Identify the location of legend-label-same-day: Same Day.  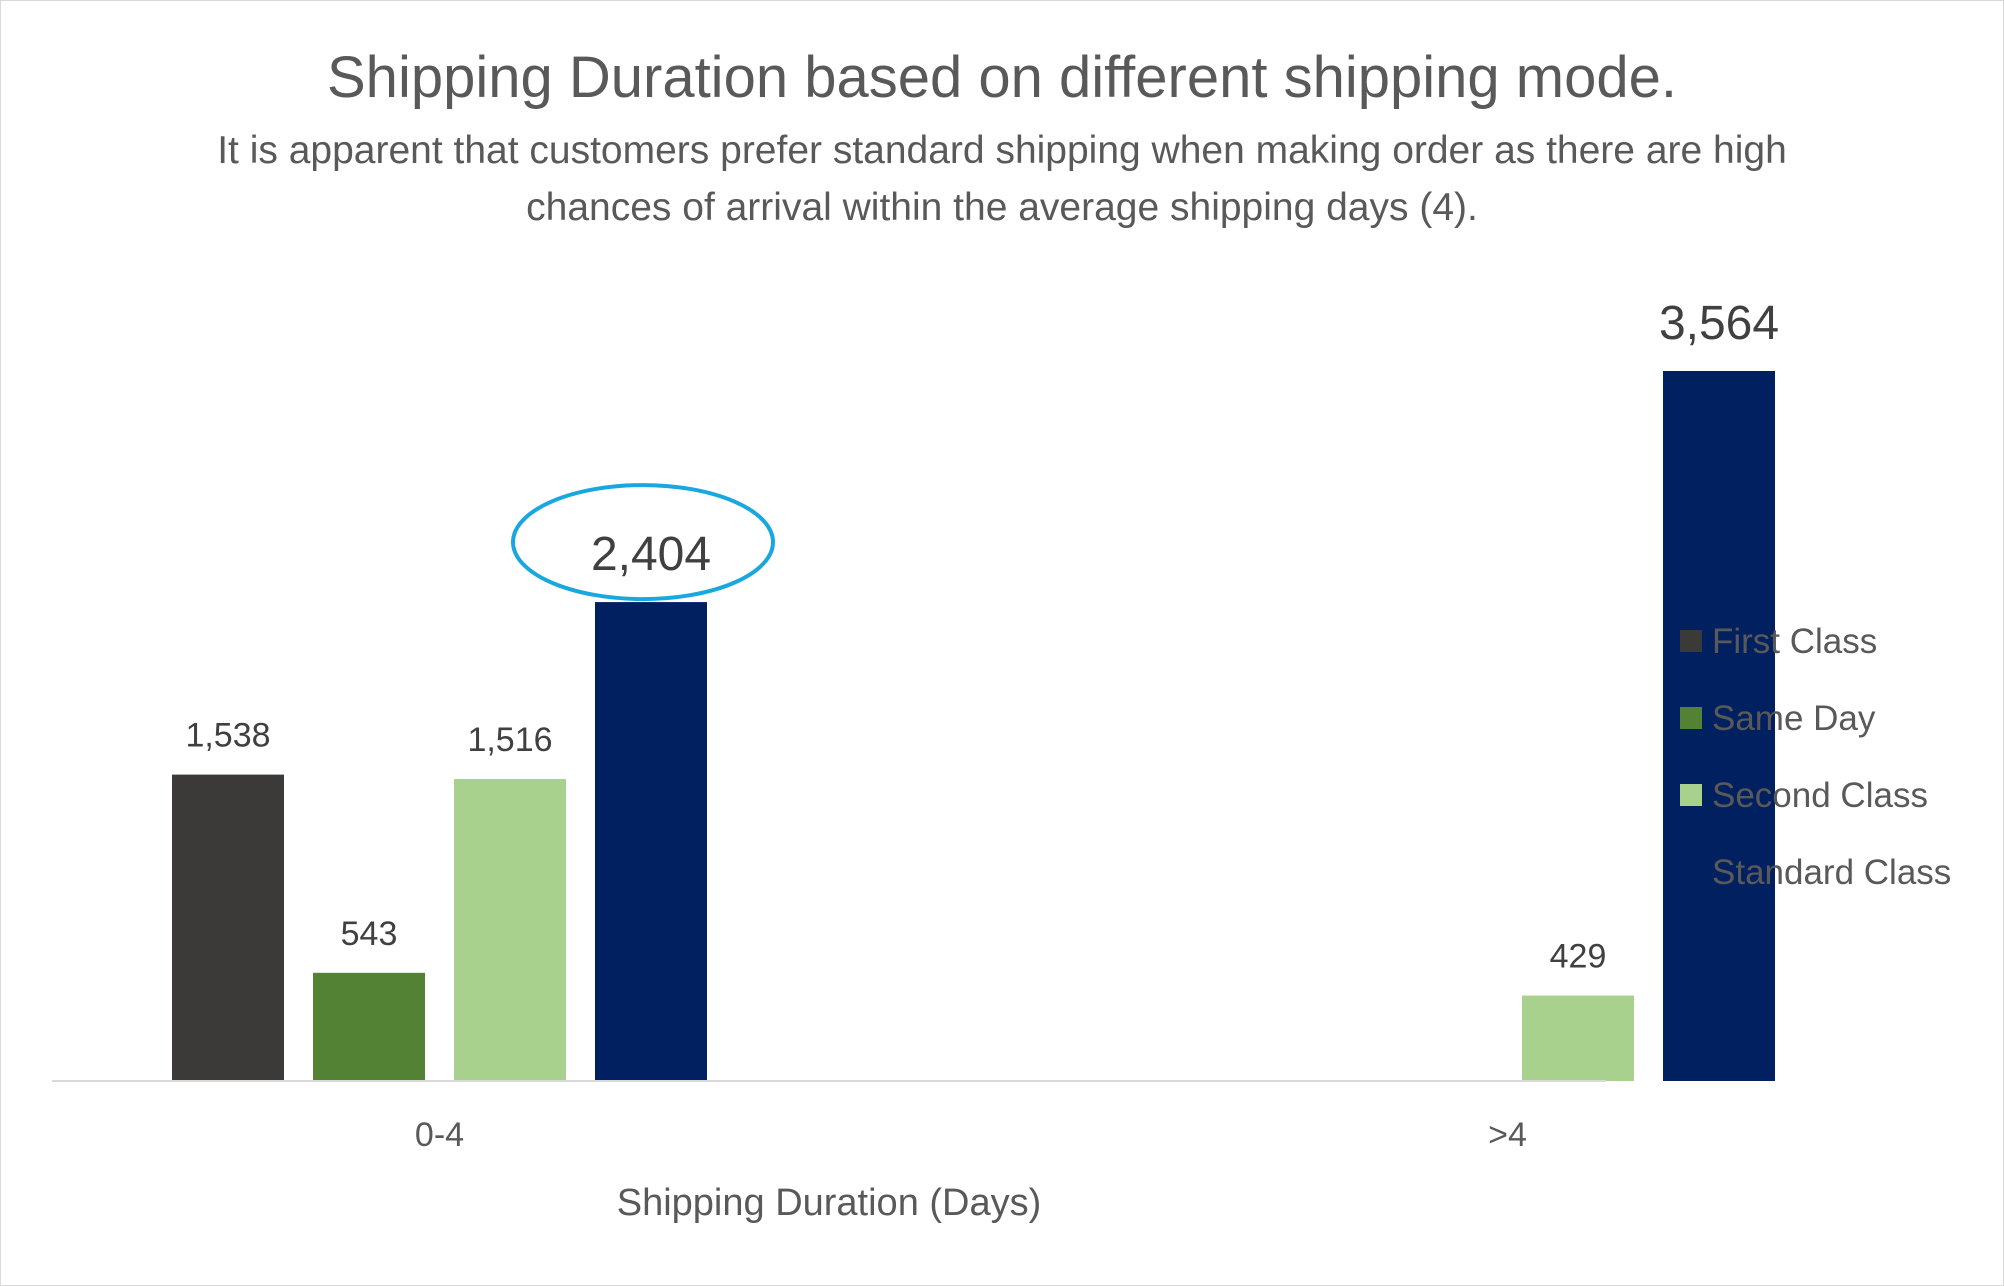
(1794, 718).